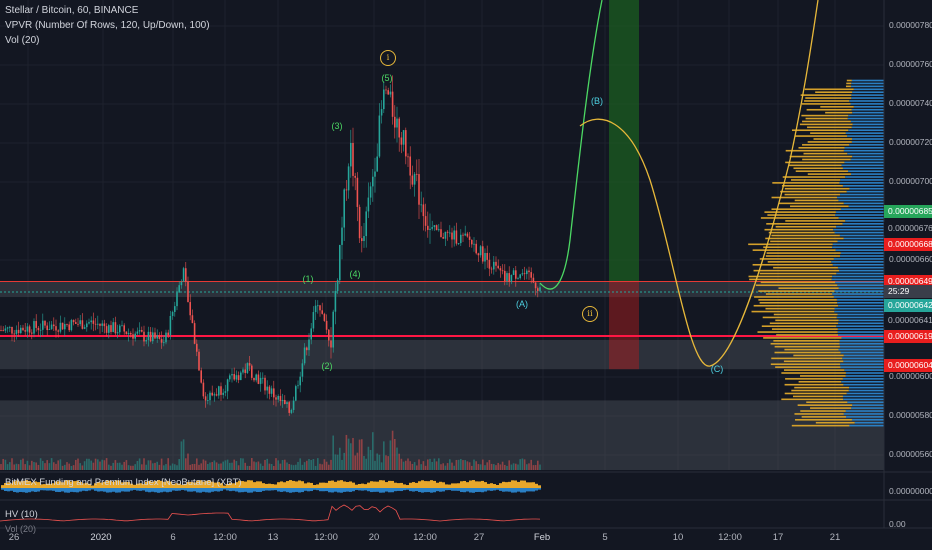  I want to click on vpvr-legend: VPVR (Number Of Rows, 120, Up/Down, 100), so click(107, 25).